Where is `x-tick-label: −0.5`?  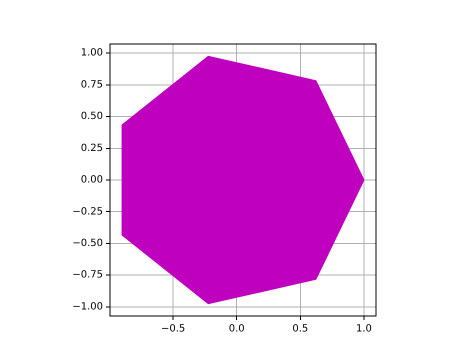
x-tick-label: −0.5 is located at coordinates (173, 329).